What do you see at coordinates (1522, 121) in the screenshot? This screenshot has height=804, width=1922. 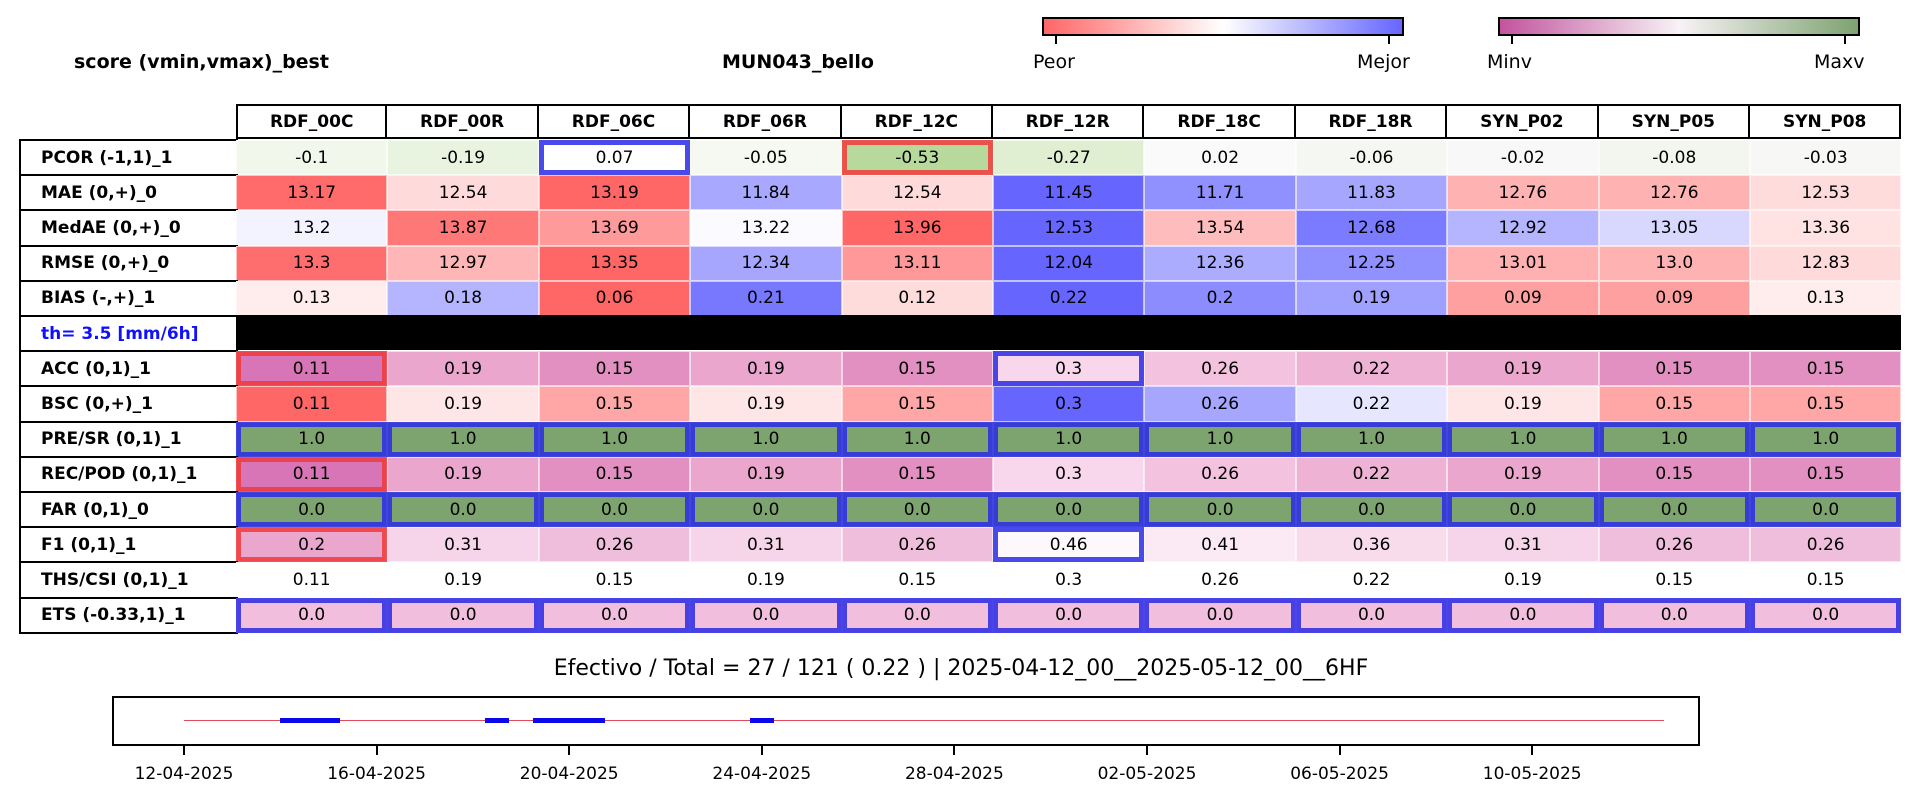 I see `column-header: SYN_P02` at bounding box center [1522, 121].